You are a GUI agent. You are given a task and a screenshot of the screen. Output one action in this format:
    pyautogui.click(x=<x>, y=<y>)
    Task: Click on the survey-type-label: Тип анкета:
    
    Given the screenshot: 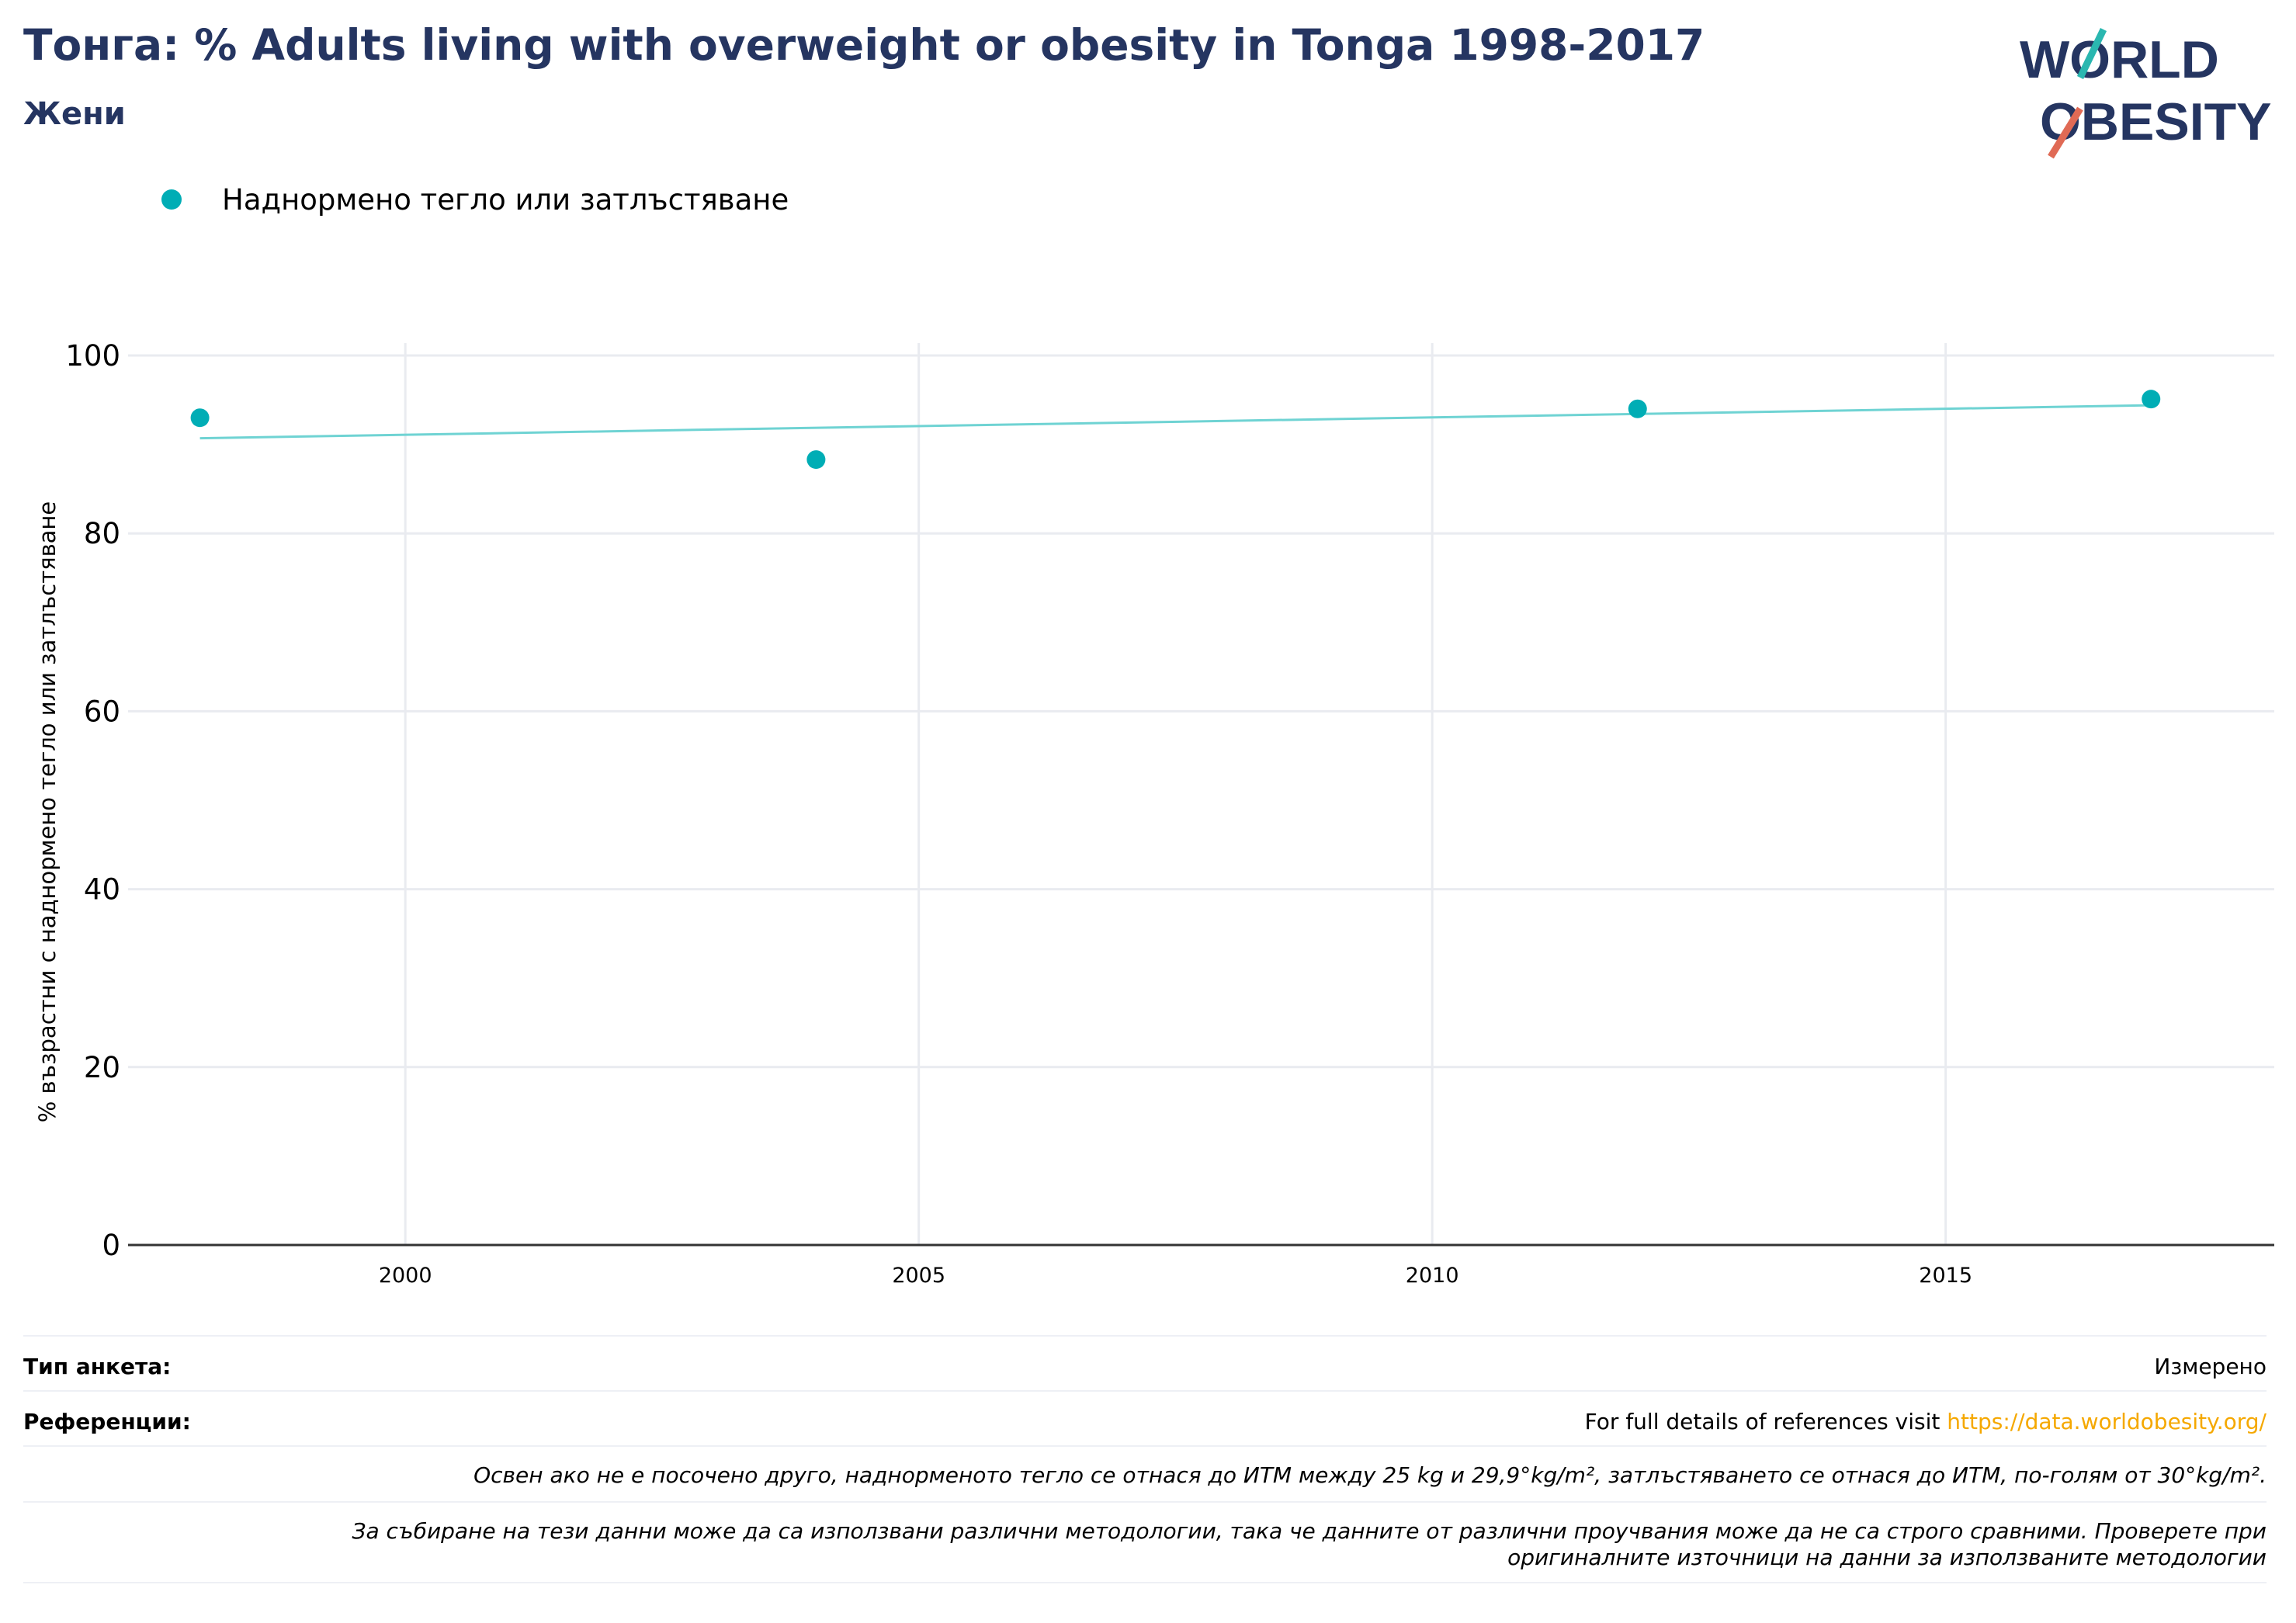 What is the action you would take?
    pyautogui.click(x=97, y=1366)
    